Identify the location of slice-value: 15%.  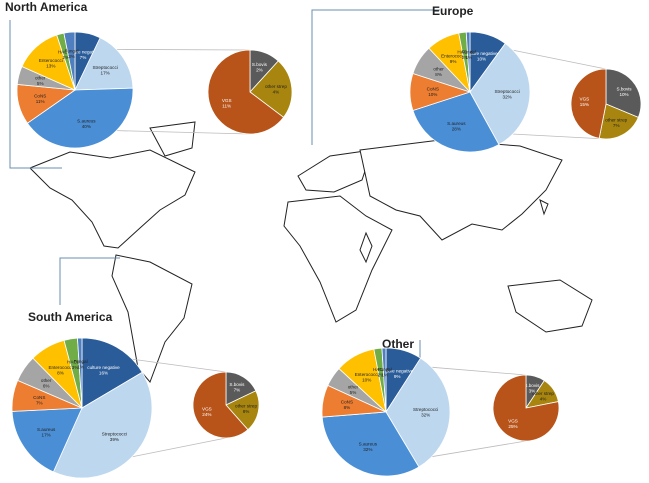
(584, 104).